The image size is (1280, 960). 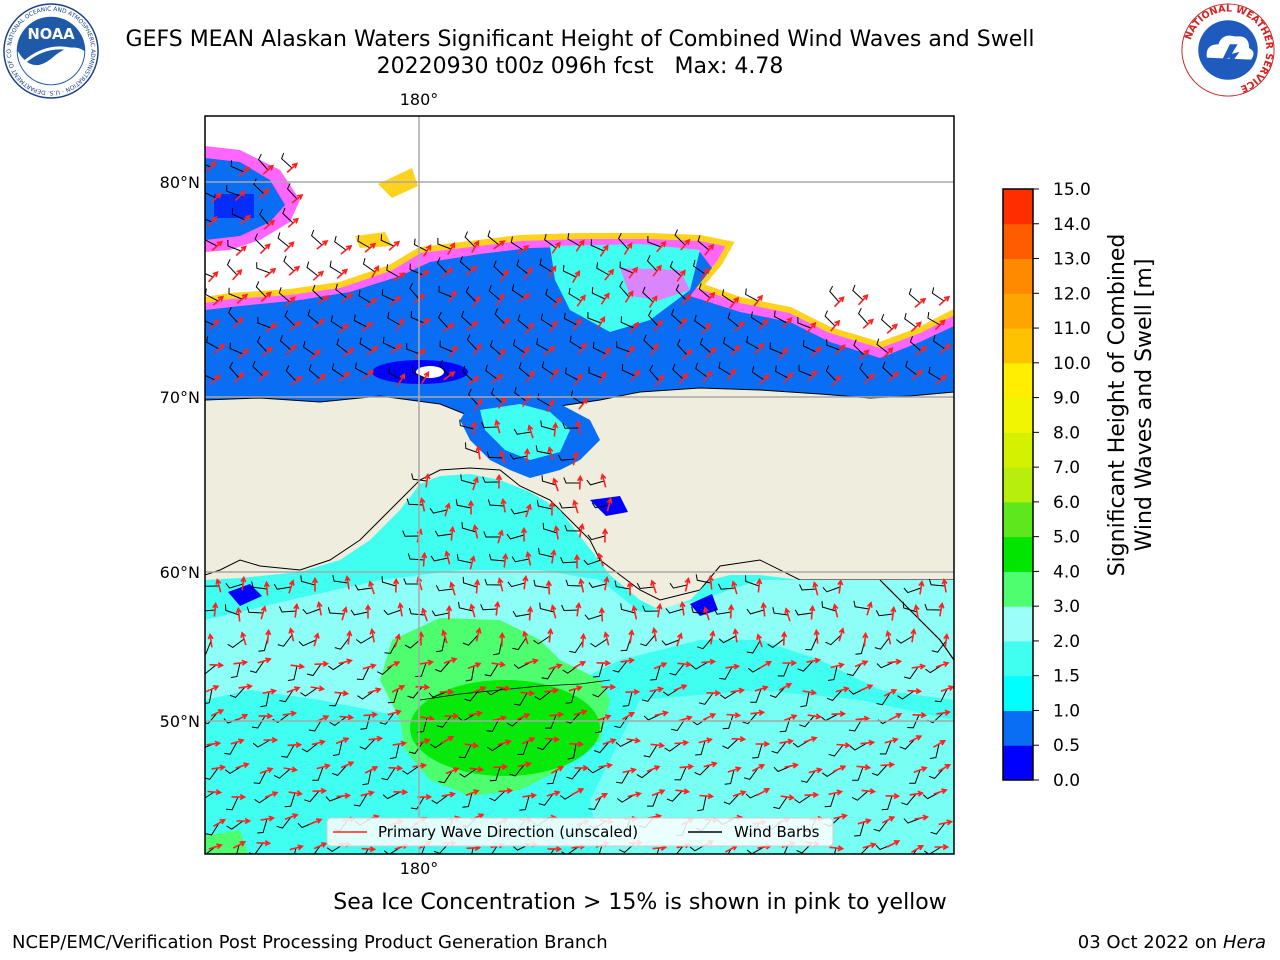 What do you see at coordinates (1072, 190) in the screenshot?
I see `colorbar-tick-label: 15.0` at bounding box center [1072, 190].